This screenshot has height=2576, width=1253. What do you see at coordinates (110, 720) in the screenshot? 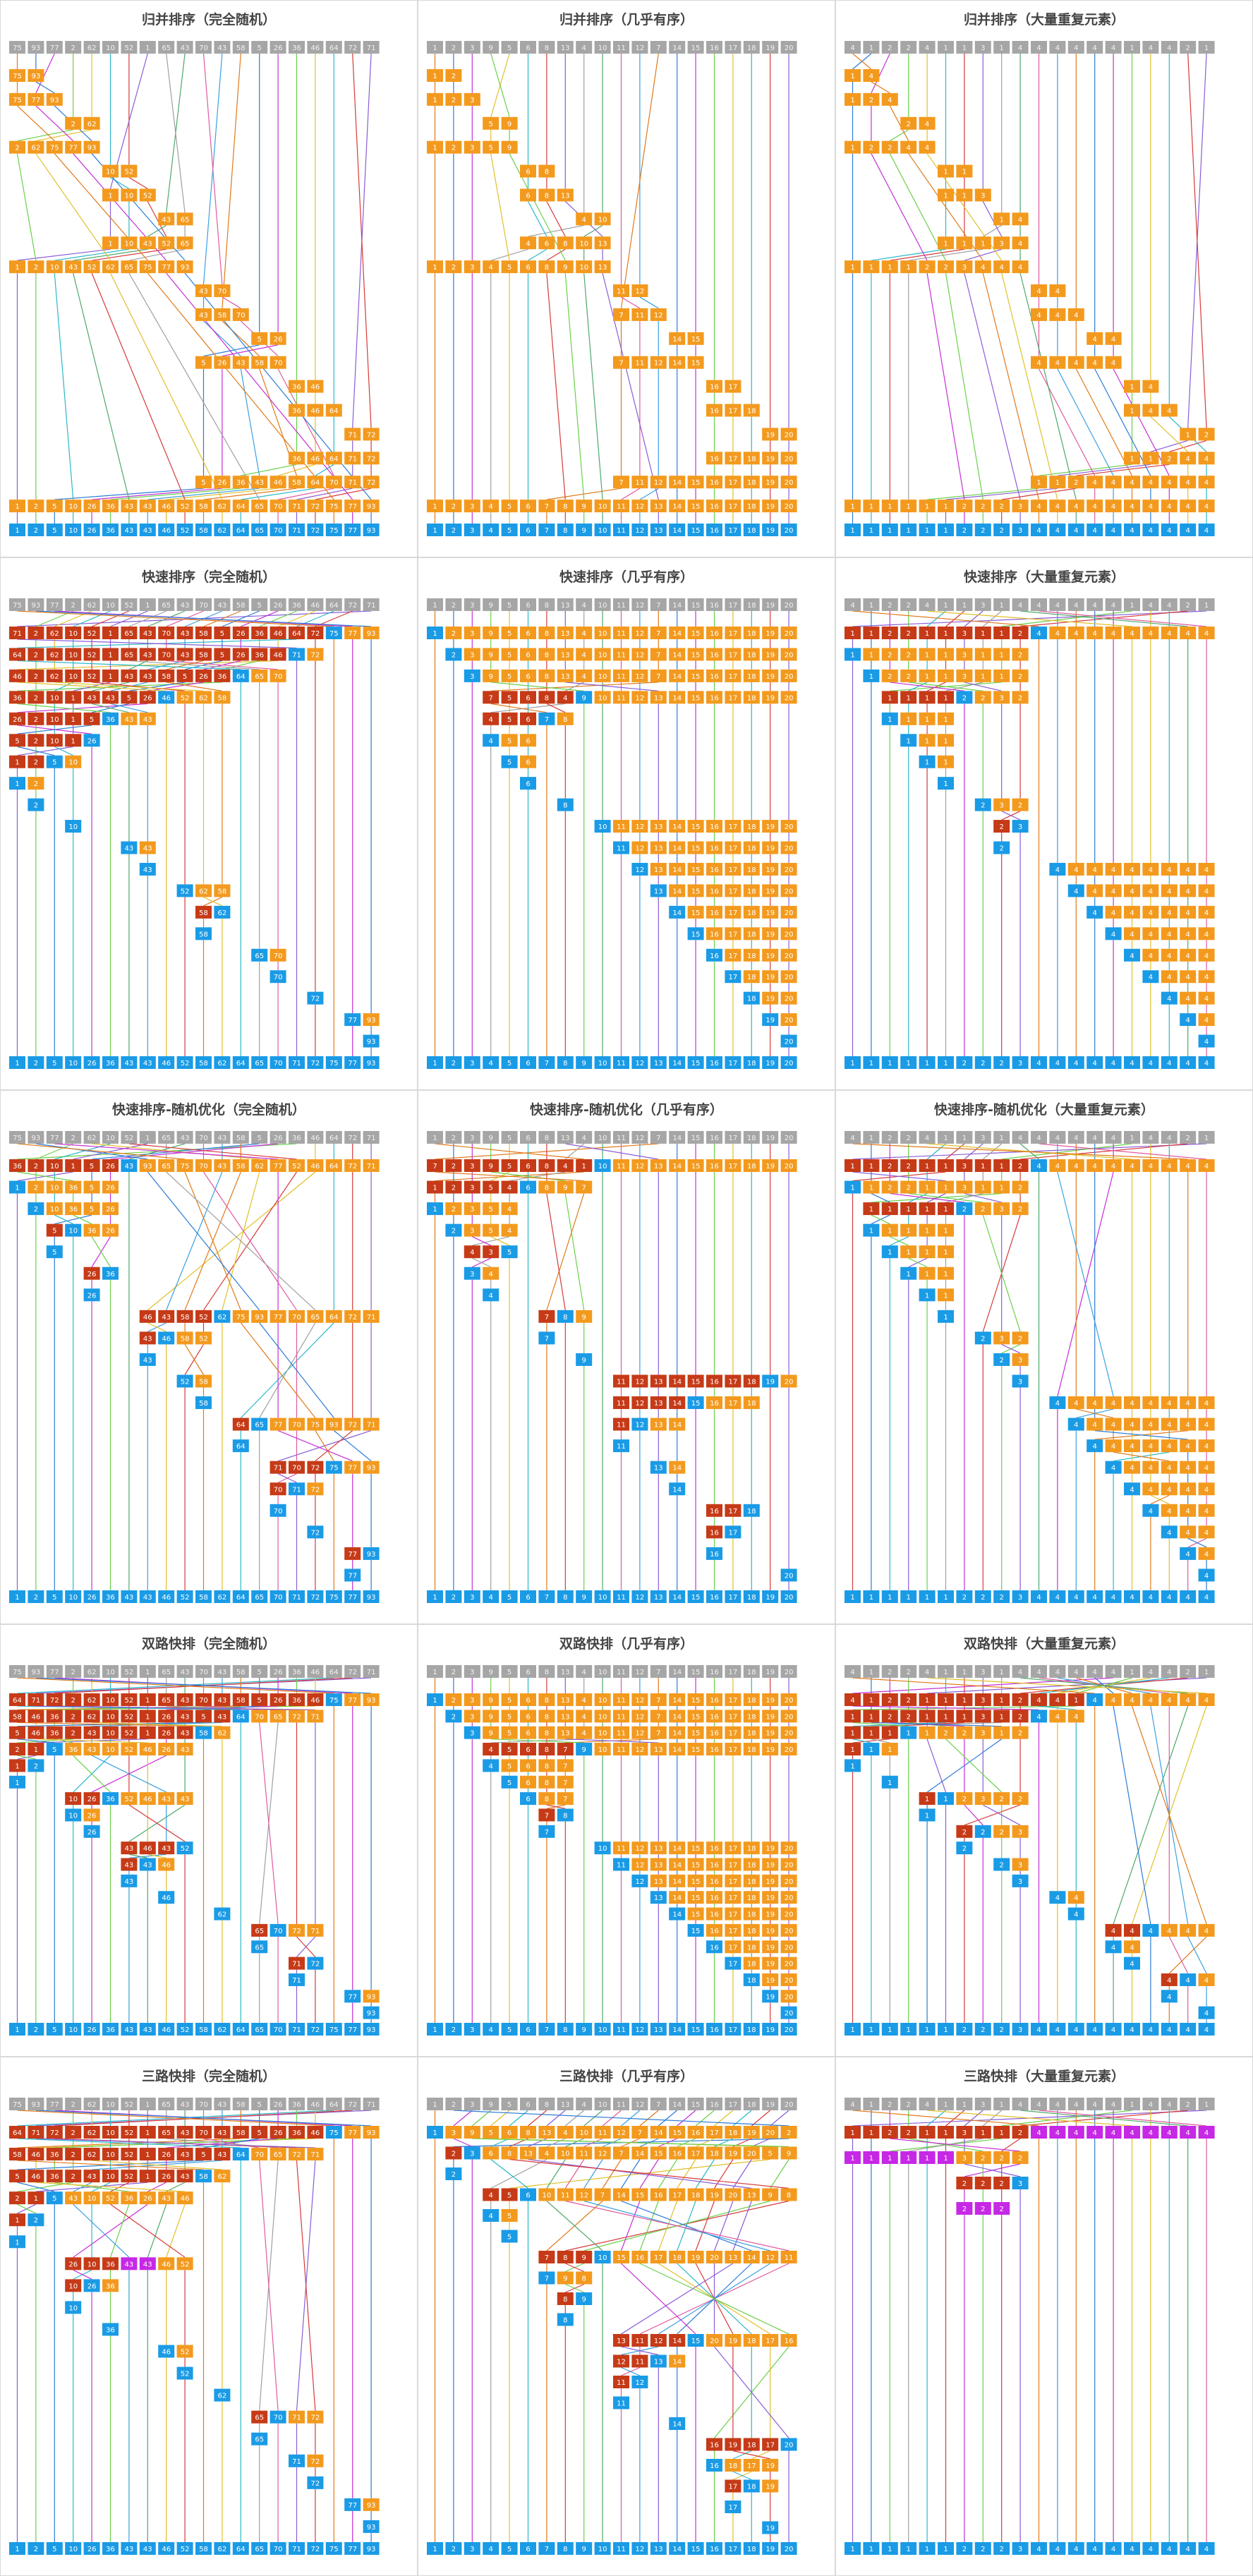
I see `step-cell-label: 36` at bounding box center [110, 720].